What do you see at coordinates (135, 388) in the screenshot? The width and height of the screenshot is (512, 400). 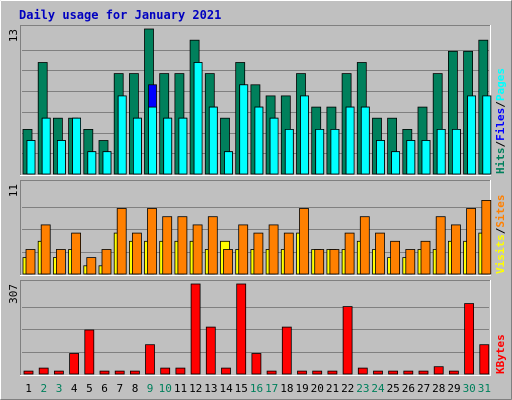 I see `x-tick-label: 8` at bounding box center [135, 388].